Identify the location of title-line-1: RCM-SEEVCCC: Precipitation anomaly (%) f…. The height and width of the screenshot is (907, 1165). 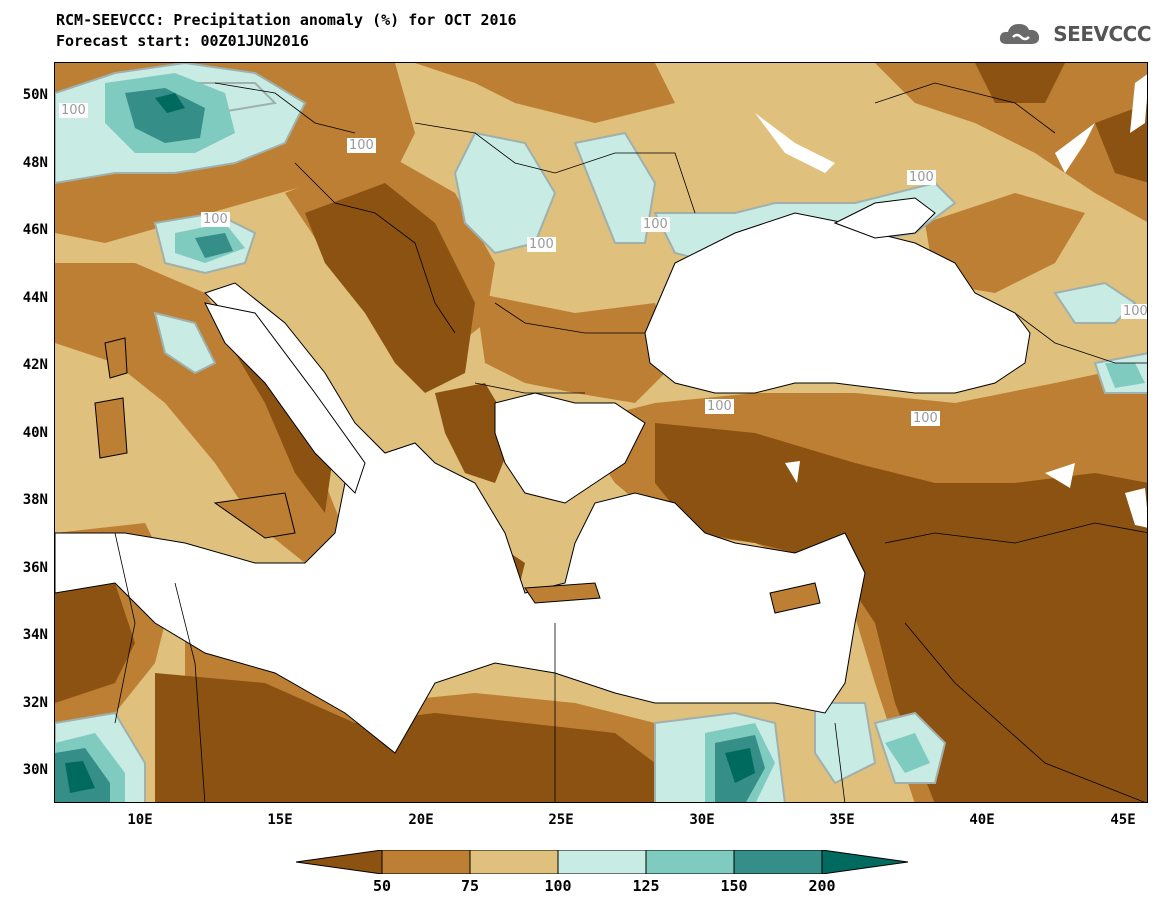
(286, 20).